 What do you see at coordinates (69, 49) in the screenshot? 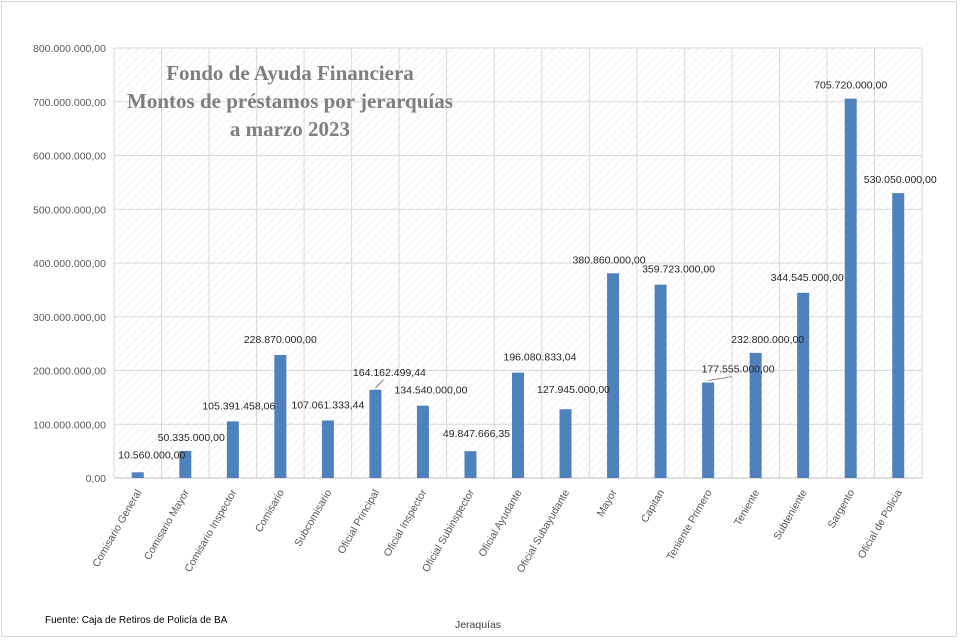
I see `y-tick-label: 800.000.000,00` at bounding box center [69, 49].